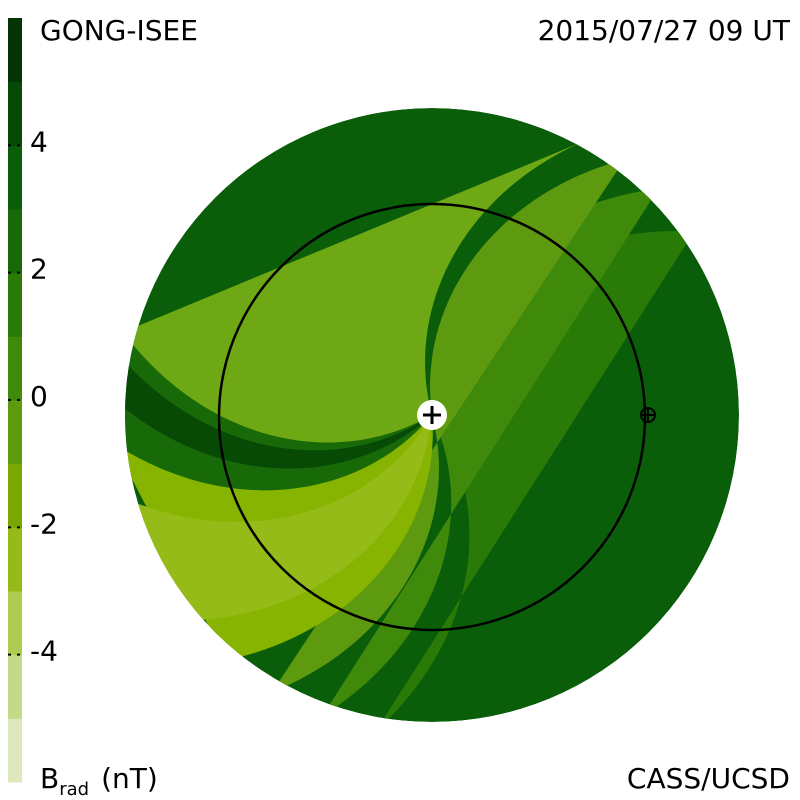 This screenshot has height=800, width=800. Describe the element at coordinates (44, 651) in the screenshot. I see `colorbar-tick-label: -4` at that location.